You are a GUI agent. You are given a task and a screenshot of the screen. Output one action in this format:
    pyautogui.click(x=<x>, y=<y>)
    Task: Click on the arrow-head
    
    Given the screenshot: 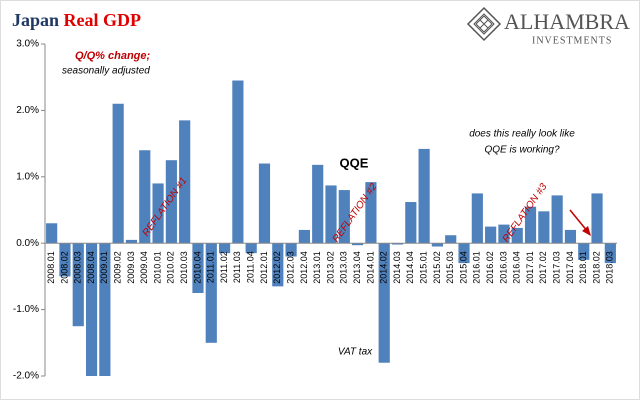 What is the action you would take?
    pyautogui.click(x=586, y=231)
    